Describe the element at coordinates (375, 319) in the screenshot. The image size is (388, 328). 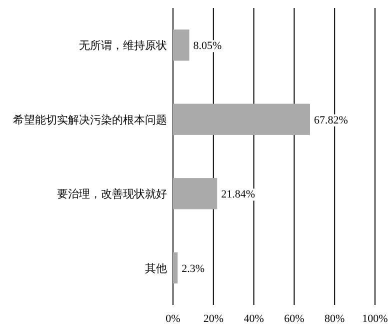
I see `x-tick-label: 100%` at that location.